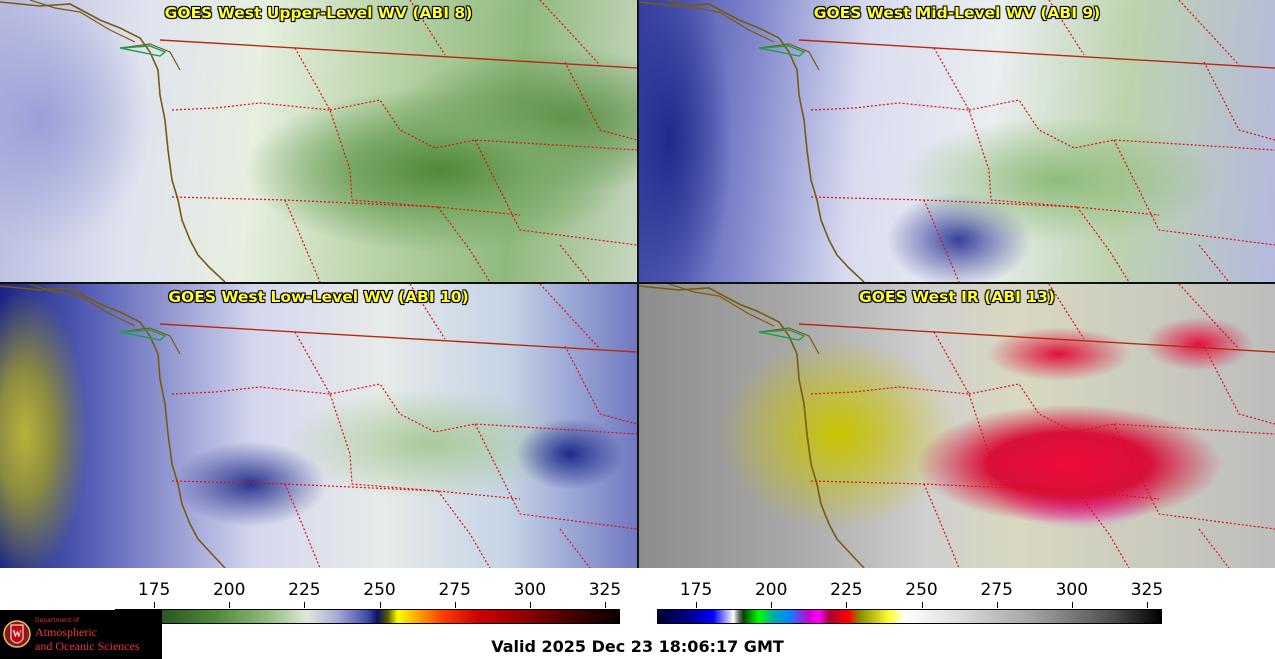 This screenshot has height=659, width=1275. I want to click on valid-time: Valid 2025 Dec 23 18:06:17 GMT, so click(637, 646).